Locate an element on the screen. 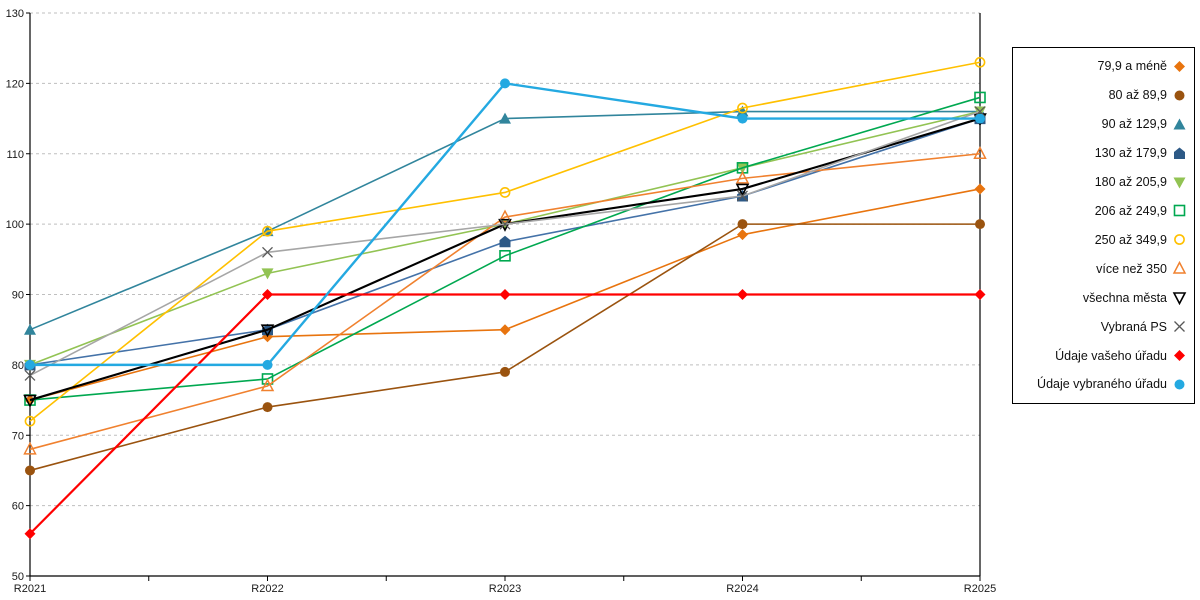 The width and height of the screenshot is (1200, 600). legend-item-label: všechna města is located at coordinates (1124, 297).